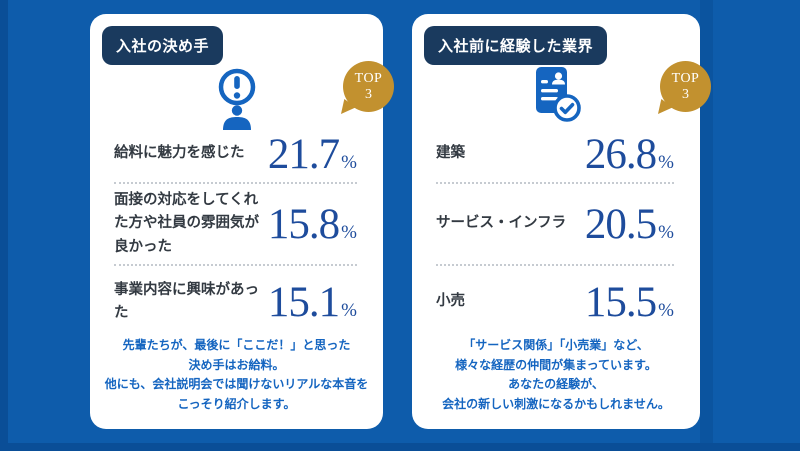 The image size is (800, 451). I want to click on stat-row: 面接の対応をしてくれた方や社員の雰囲気が良かった 15.8 %, so click(235, 224).